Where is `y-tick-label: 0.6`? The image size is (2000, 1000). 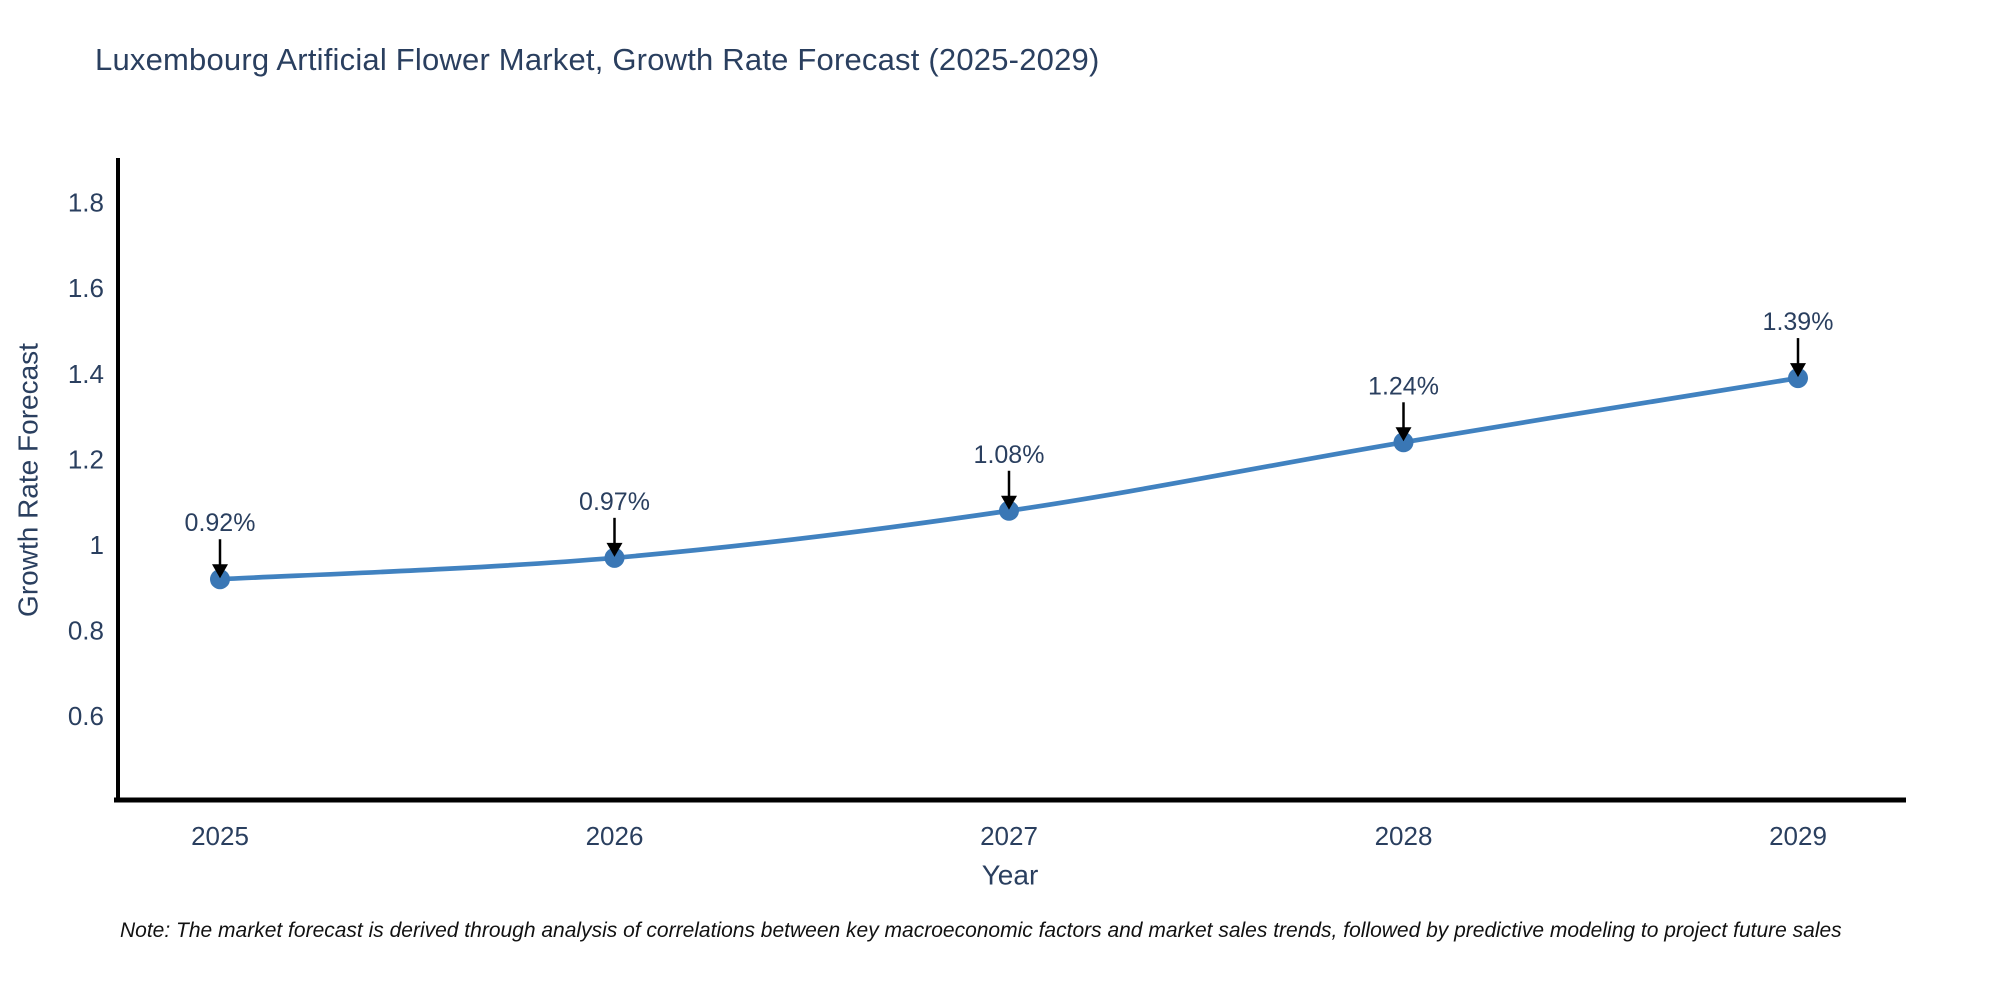 y-tick-label: 0.6 is located at coordinates (86, 716).